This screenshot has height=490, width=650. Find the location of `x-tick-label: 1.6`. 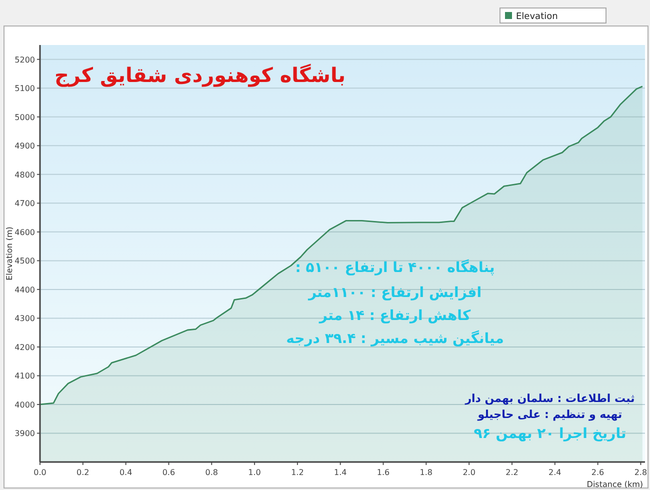

x-tick-label: 1.6 is located at coordinates (383, 472).